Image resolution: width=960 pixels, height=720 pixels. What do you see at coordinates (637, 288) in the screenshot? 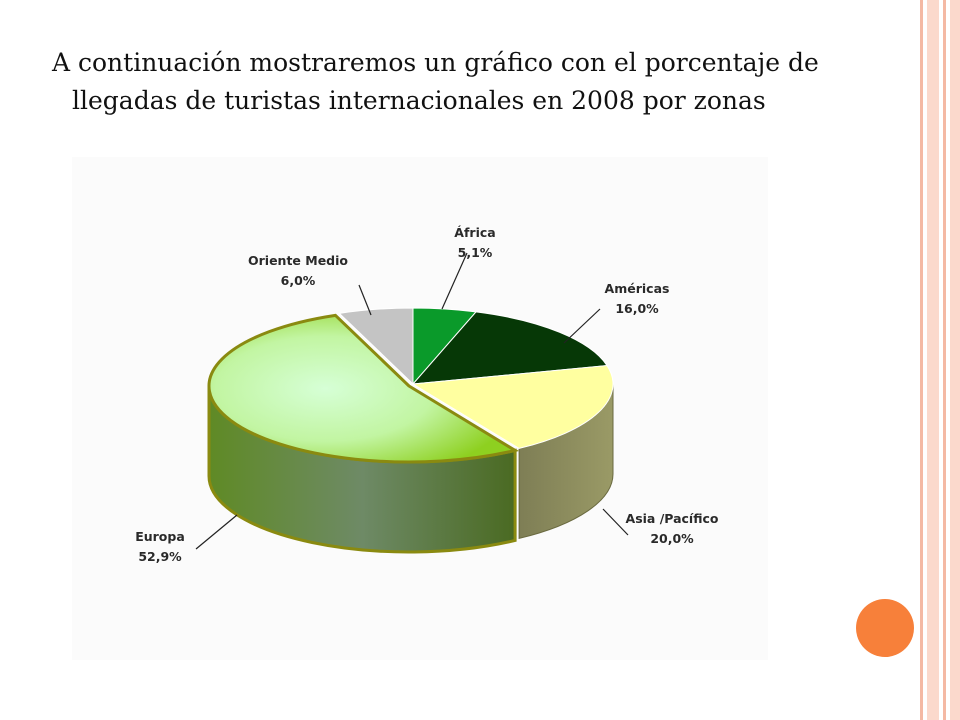
I see `pie-label-americas: Américas` at bounding box center [637, 288].